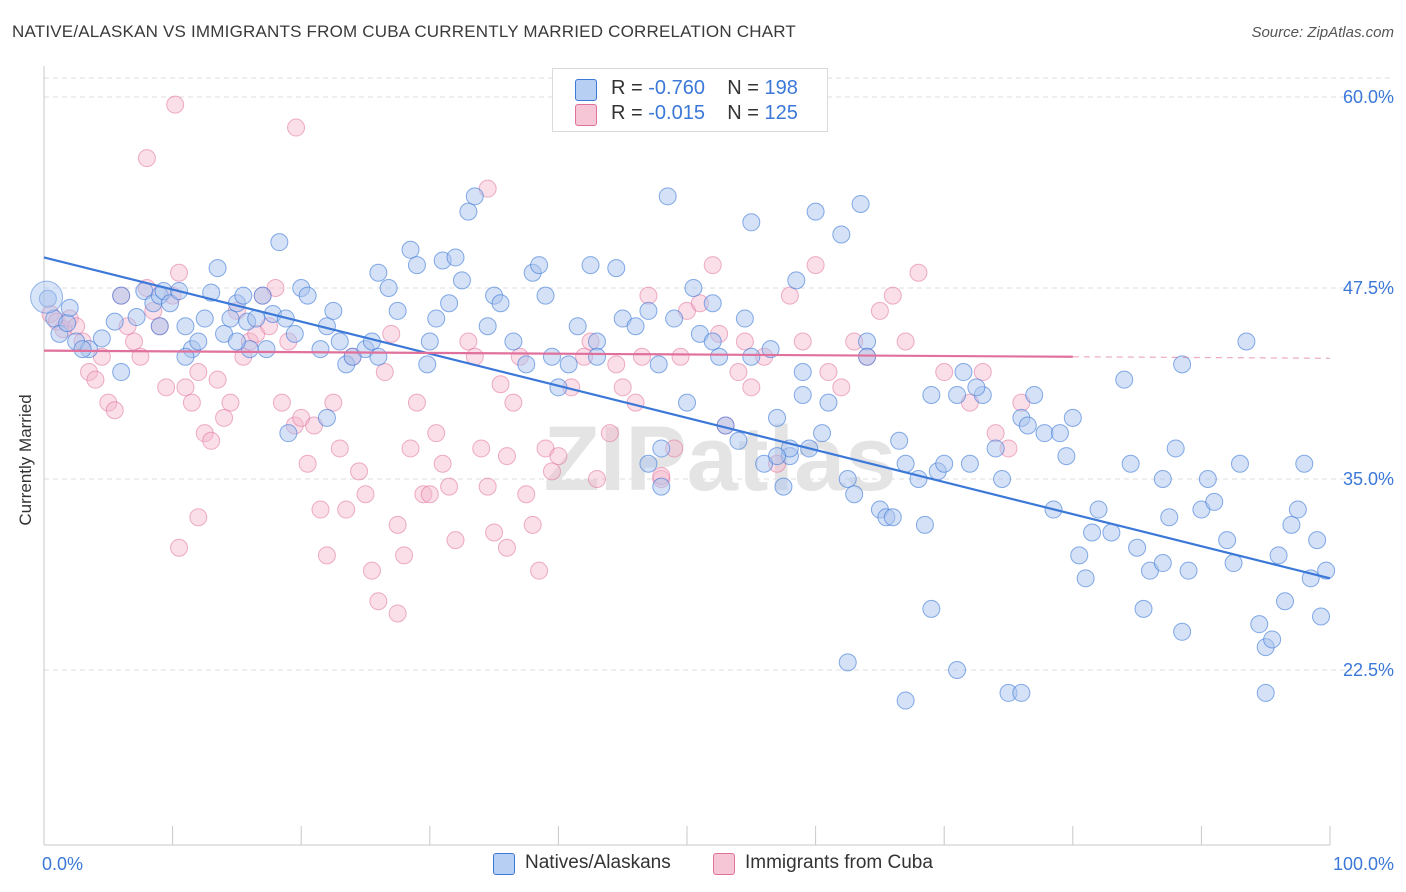 This screenshot has height=892, width=1406. I want to click on y-axis-label: Currently Married, so click(25, 460).